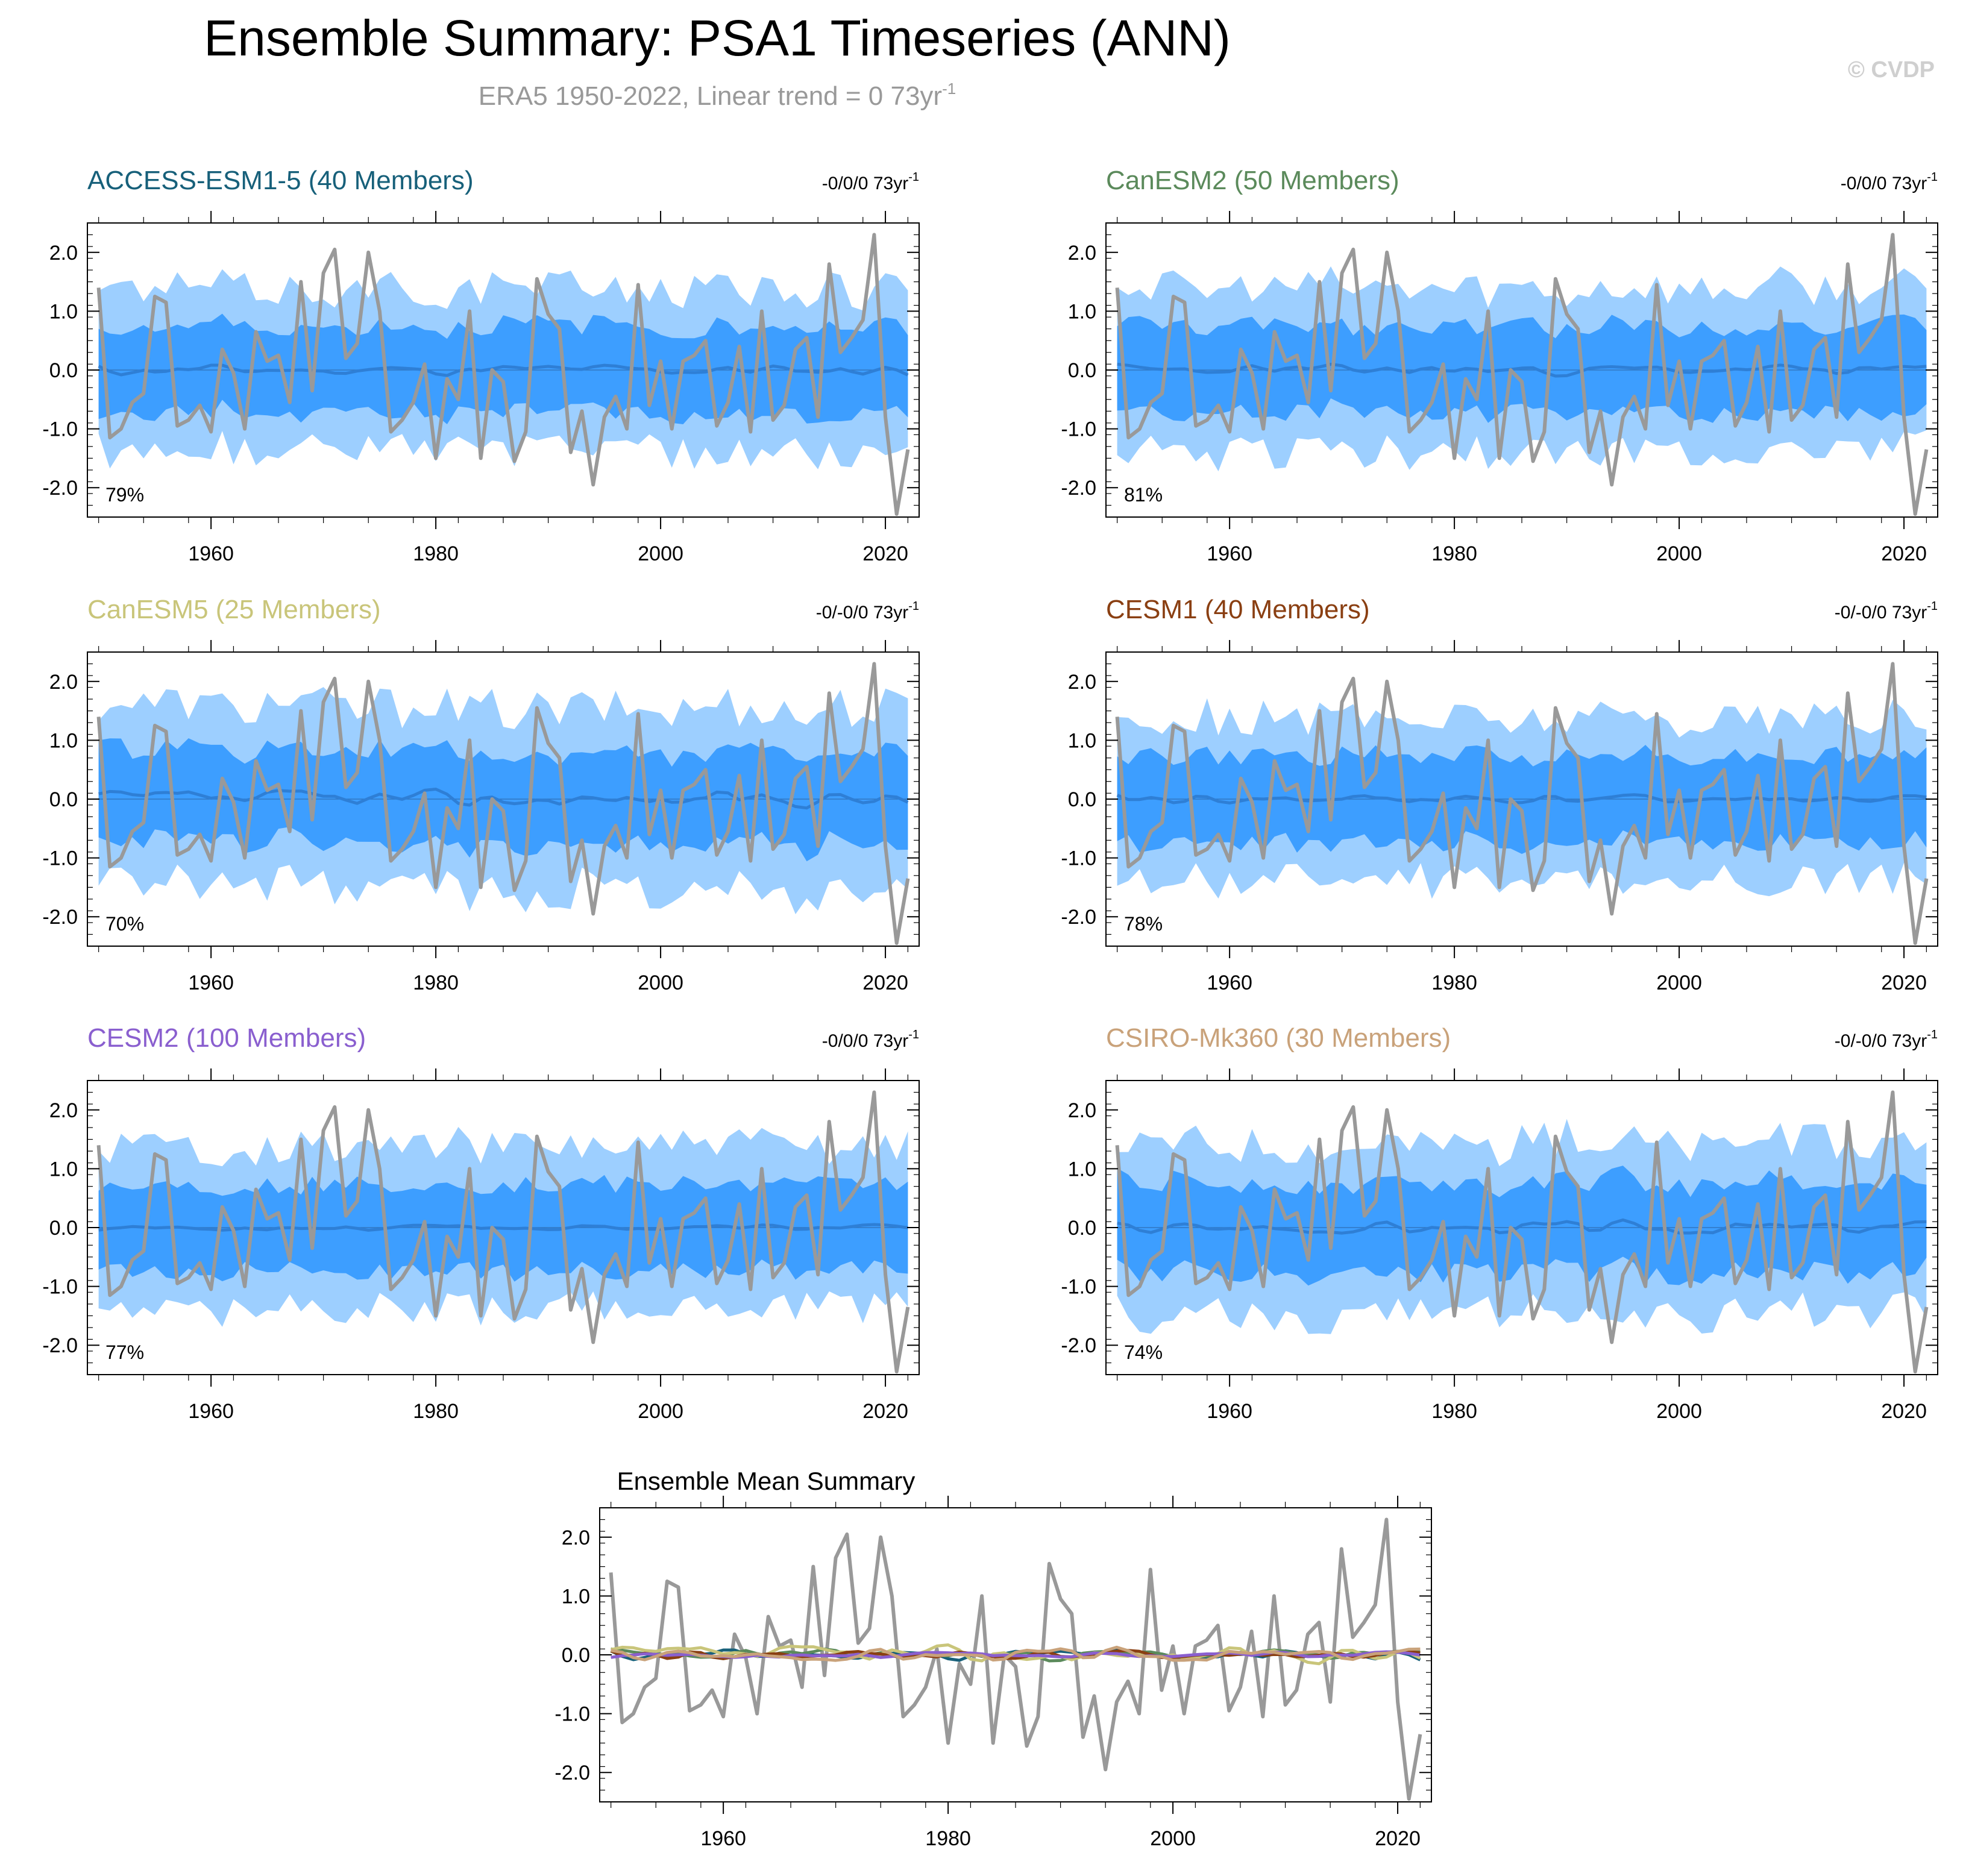 The height and width of the screenshot is (1876, 1963). Describe the element at coordinates (280, 180) in the screenshot. I see `panel-title: ACCESS-ESM1-5 (40 Members)` at that location.